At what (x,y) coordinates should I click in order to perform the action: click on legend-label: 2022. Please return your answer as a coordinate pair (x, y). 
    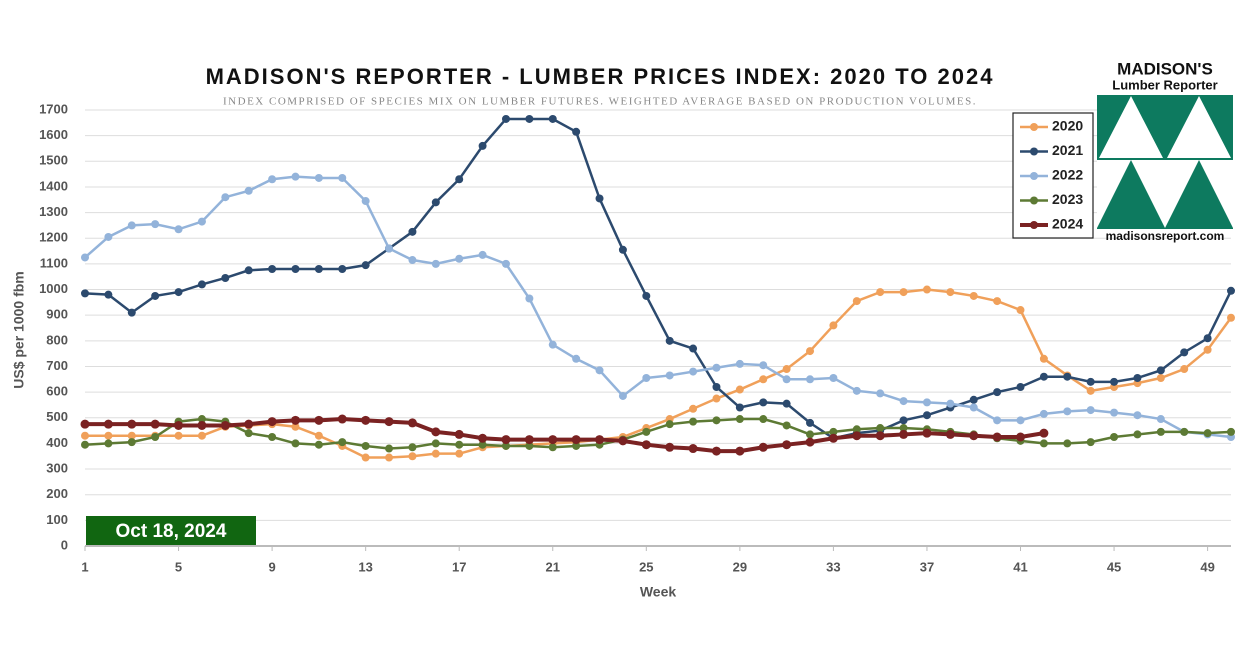
    Looking at the image, I should click on (1067, 175).